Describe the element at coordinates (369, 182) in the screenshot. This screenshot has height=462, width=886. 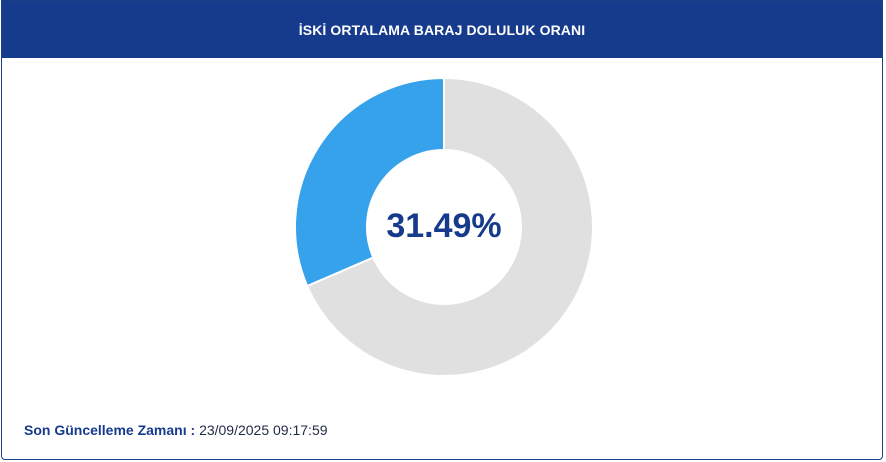
I see `donut-slice-filled` at that location.